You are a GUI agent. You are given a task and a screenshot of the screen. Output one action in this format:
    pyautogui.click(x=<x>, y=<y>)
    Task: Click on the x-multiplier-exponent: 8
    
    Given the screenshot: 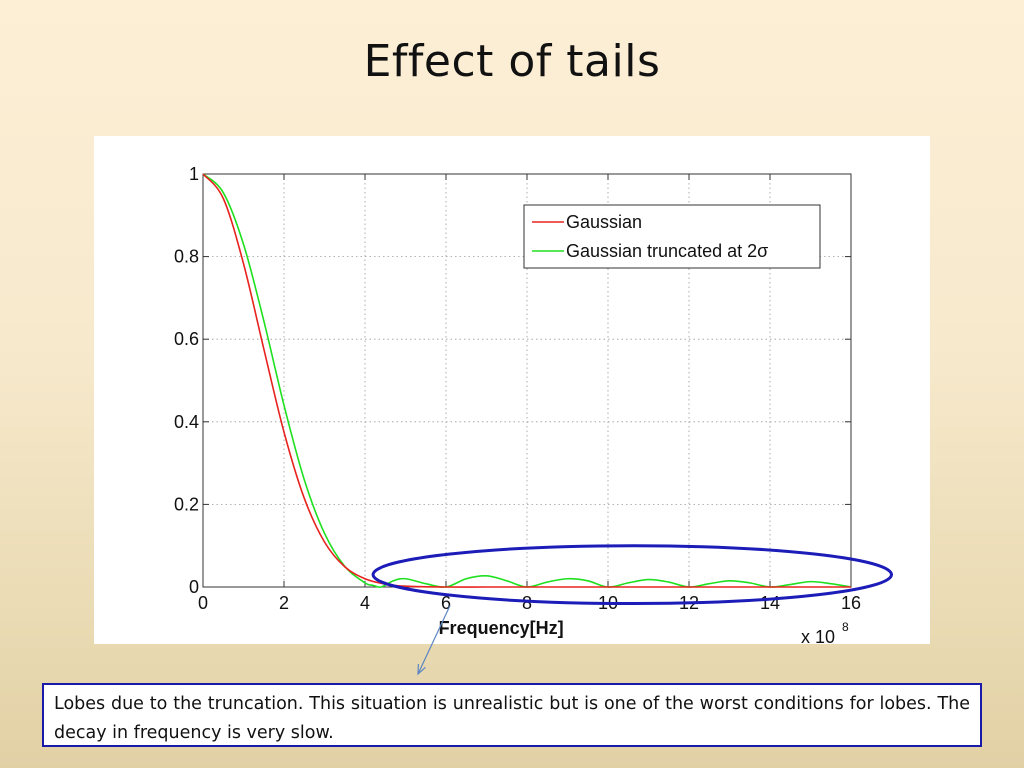 What is the action you would take?
    pyautogui.click(x=845, y=627)
    